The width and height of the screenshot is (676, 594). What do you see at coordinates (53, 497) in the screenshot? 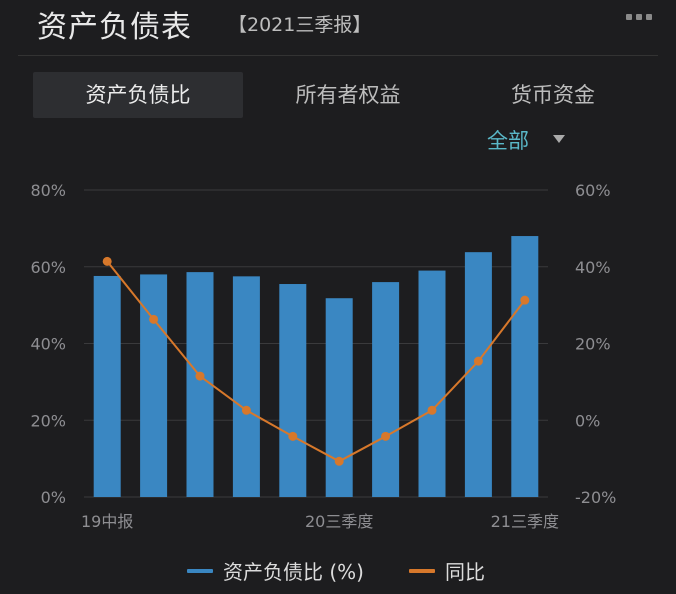
I see `left-axis-tick: 0%` at bounding box center [53, 497].